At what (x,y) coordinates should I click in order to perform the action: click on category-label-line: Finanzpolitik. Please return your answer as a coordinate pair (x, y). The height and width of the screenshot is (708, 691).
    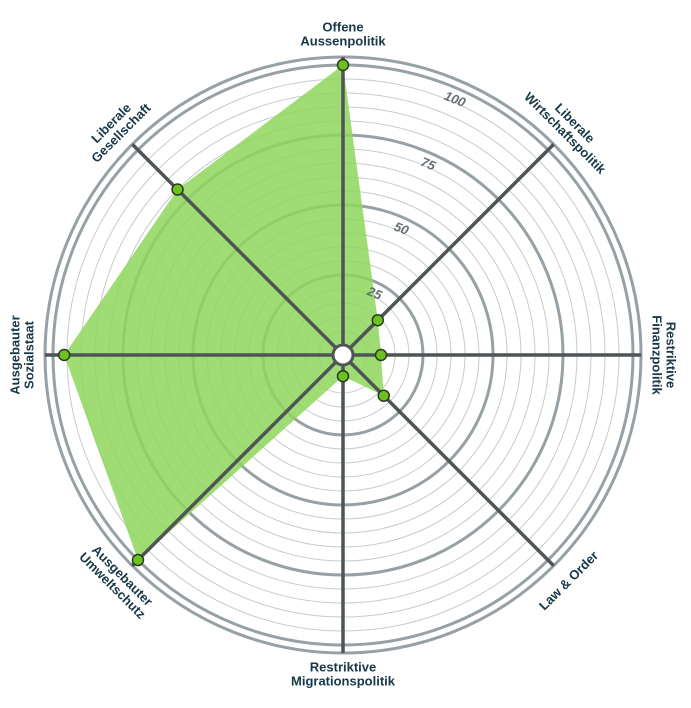
    Looking at the image, I should click on (657, 355).